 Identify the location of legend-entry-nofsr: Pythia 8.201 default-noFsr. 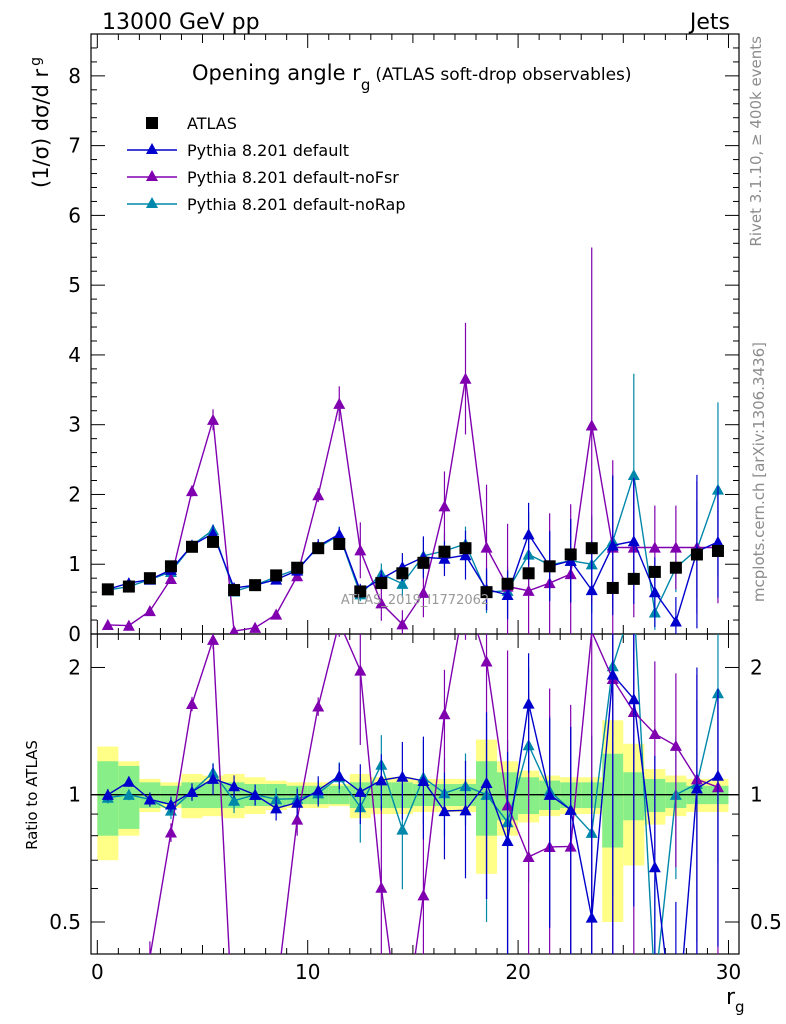
(263, 177).